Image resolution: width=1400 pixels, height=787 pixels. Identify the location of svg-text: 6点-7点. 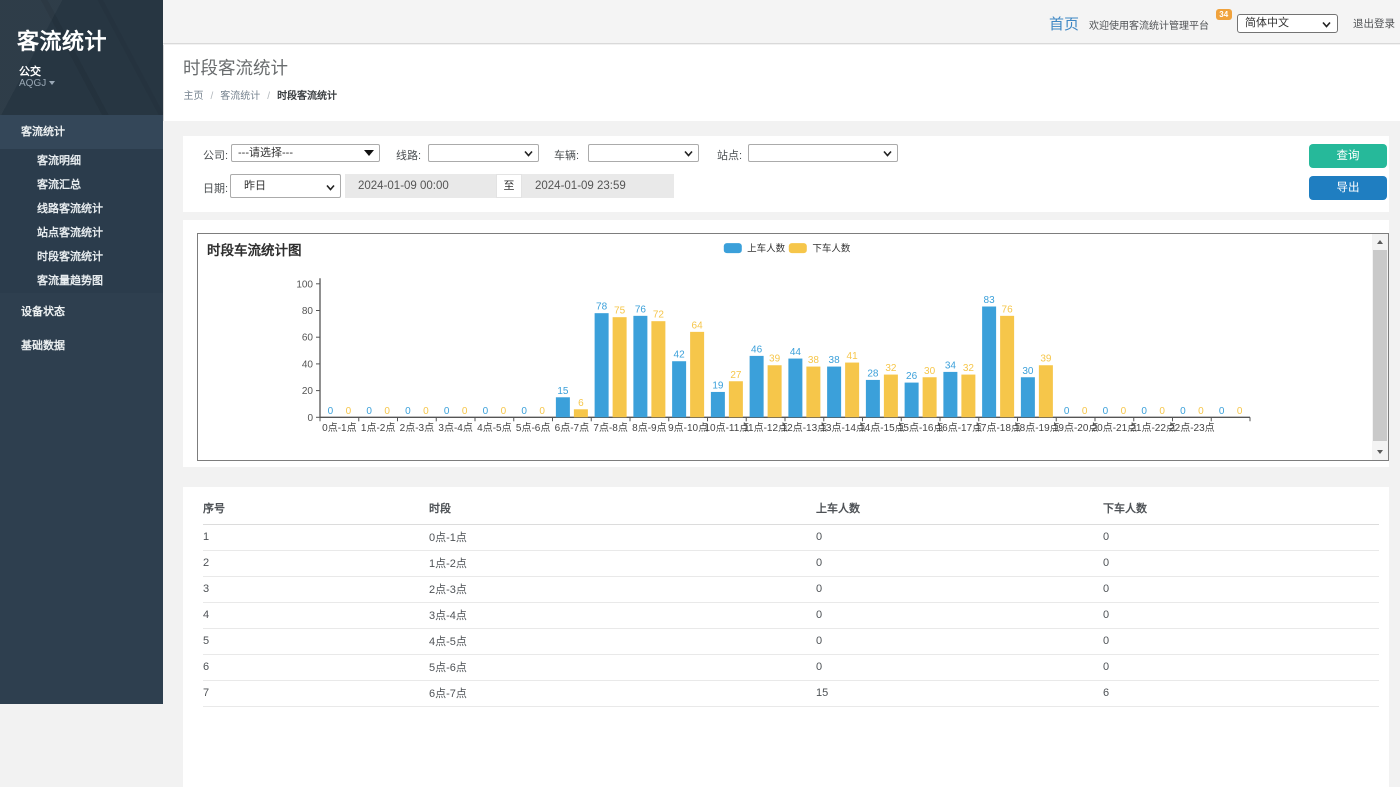
(572, 428).